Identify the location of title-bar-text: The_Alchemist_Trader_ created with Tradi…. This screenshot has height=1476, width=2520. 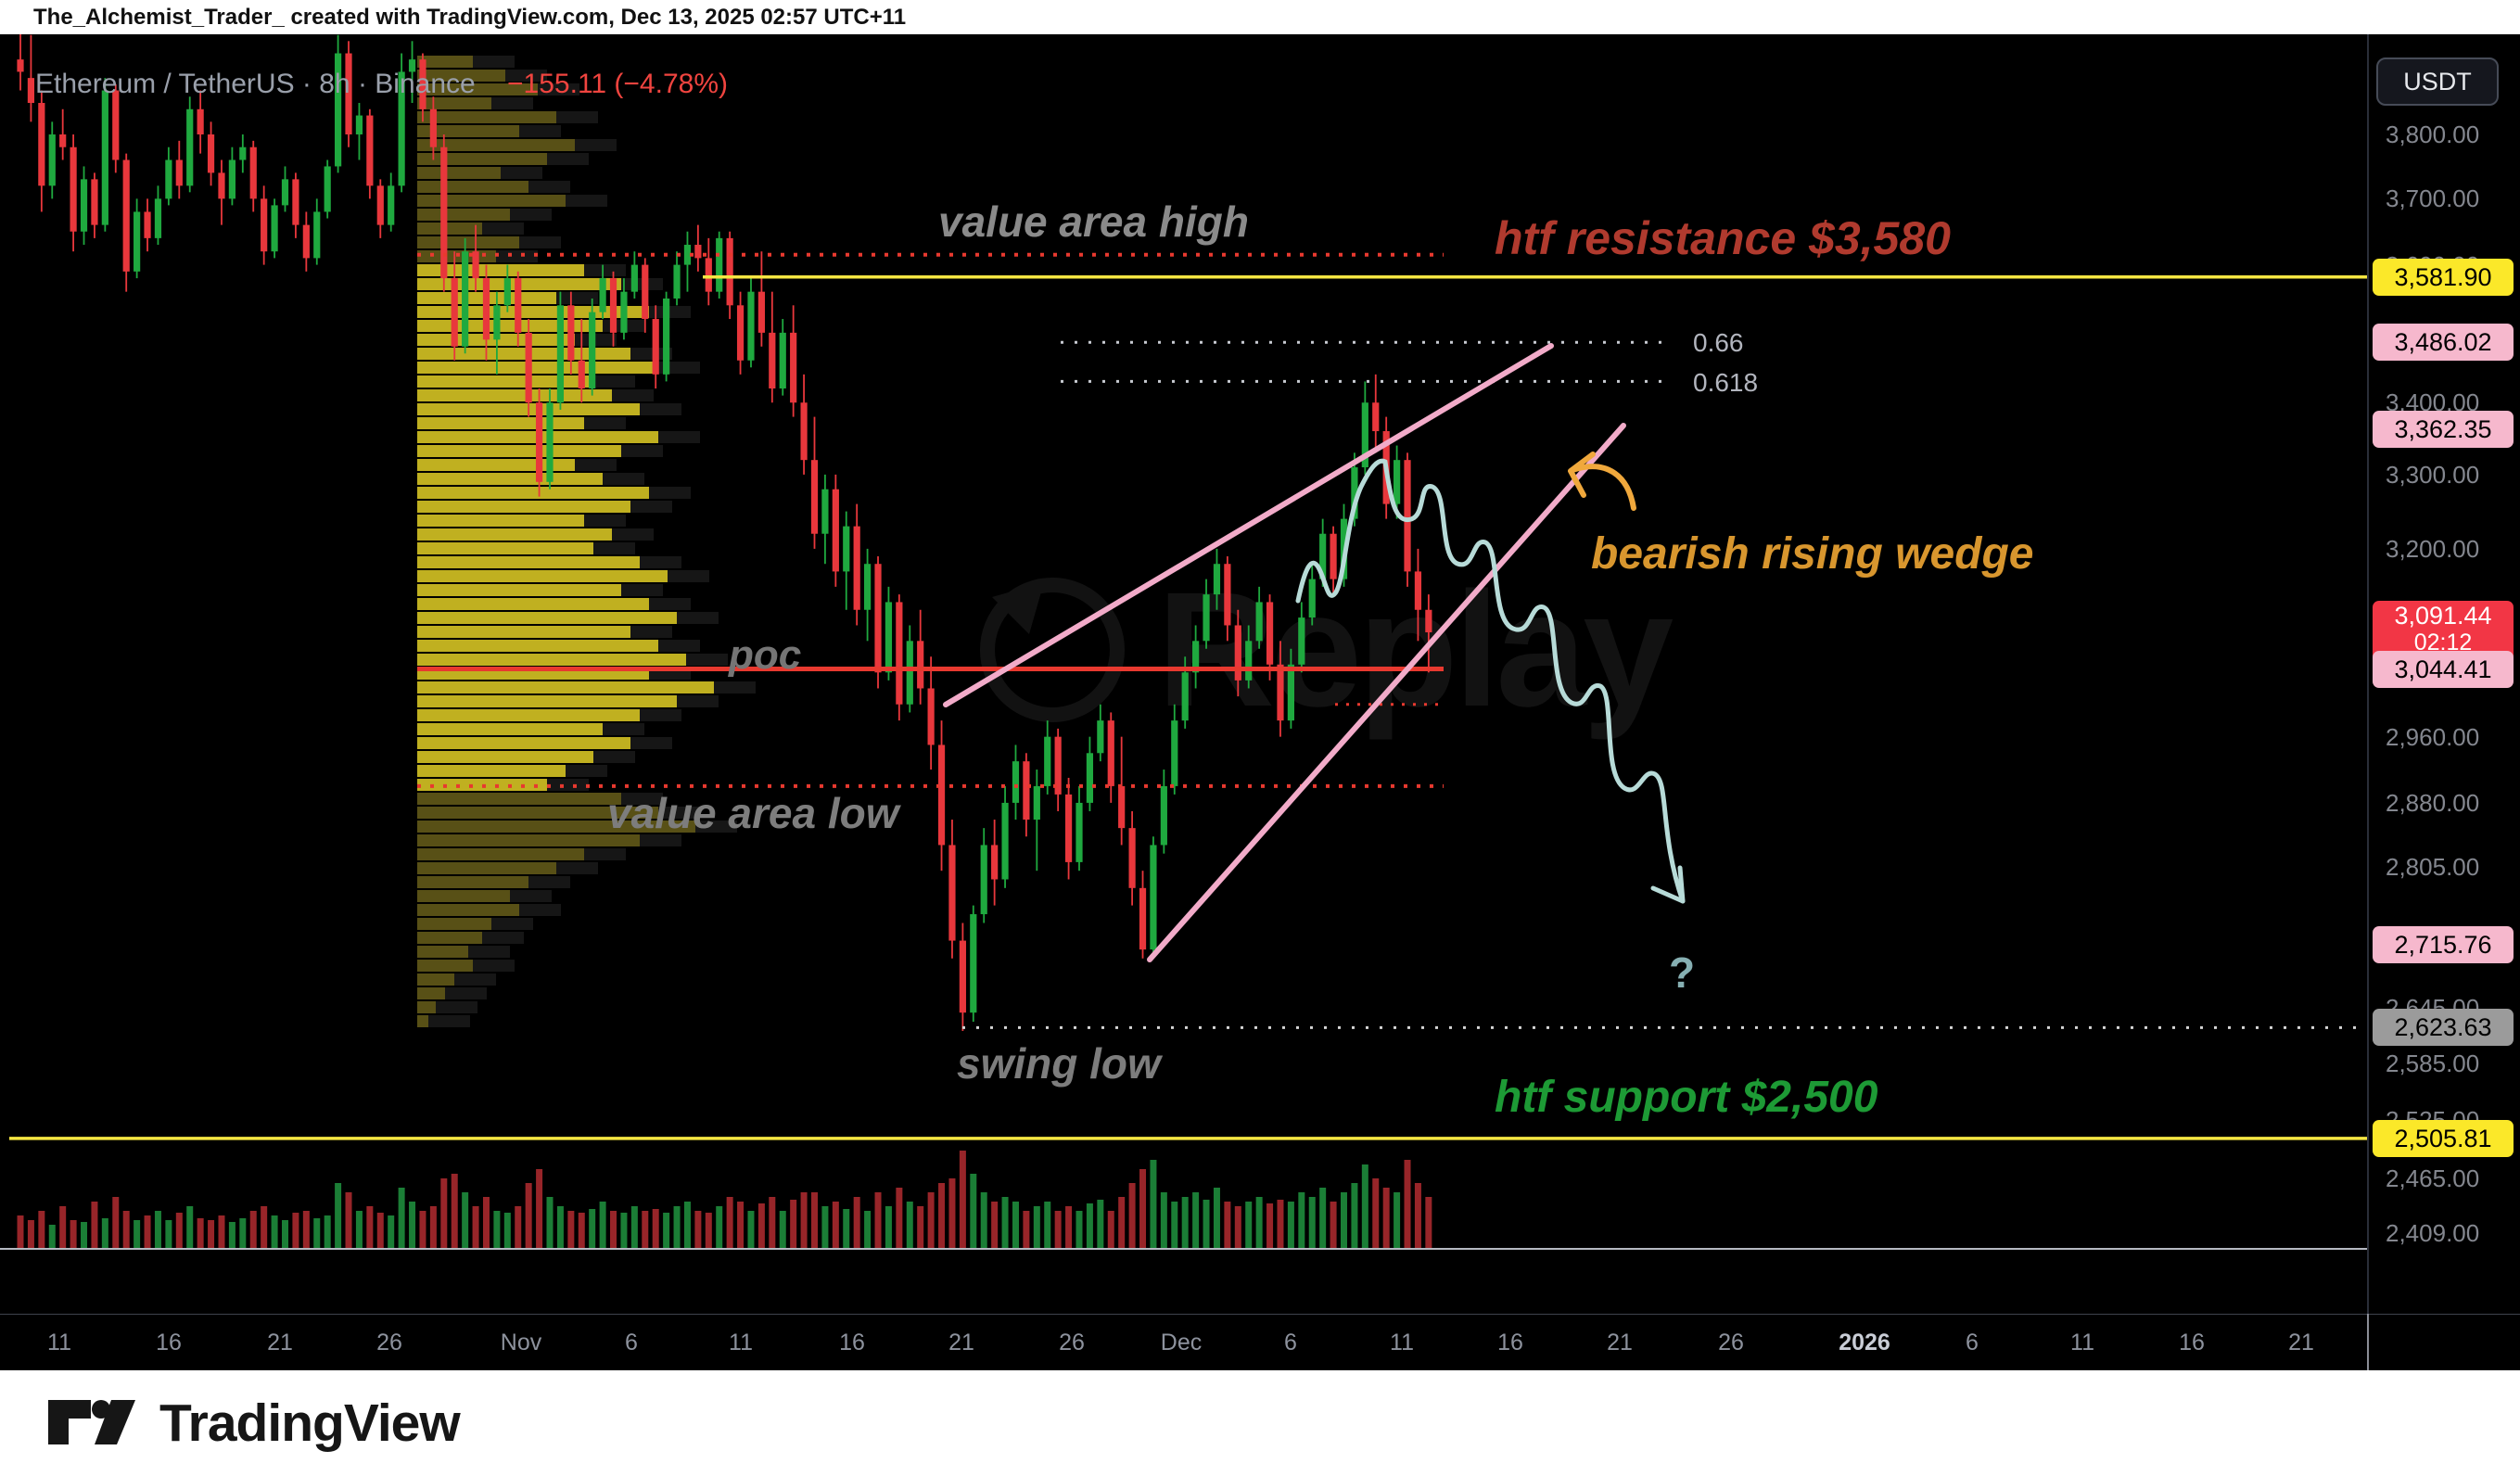
(470, 17).